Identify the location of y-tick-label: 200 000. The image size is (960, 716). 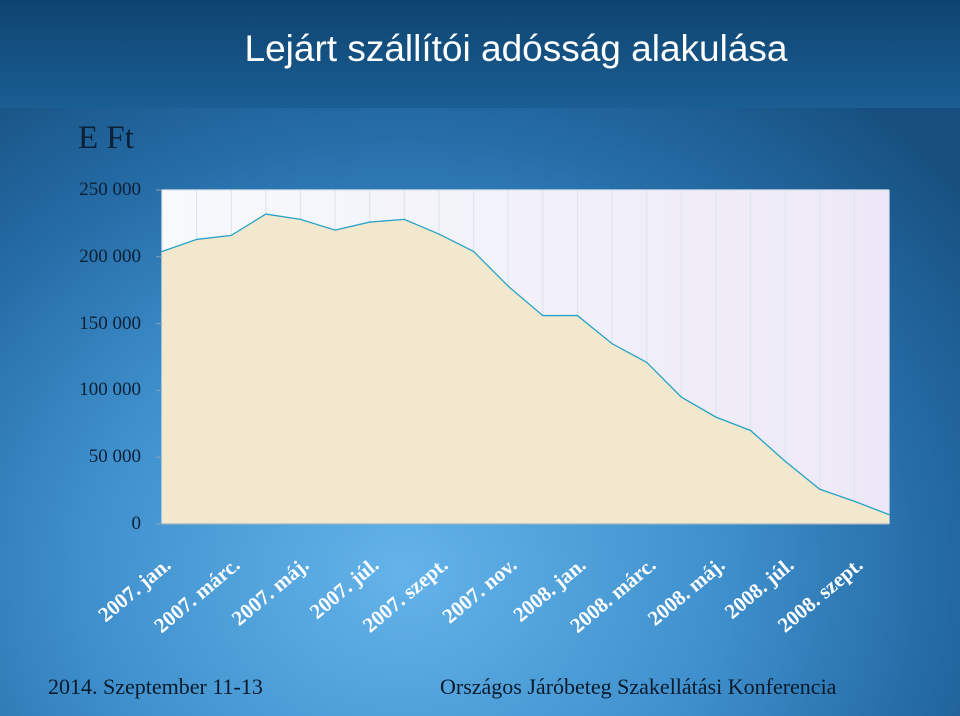
(110, 256).